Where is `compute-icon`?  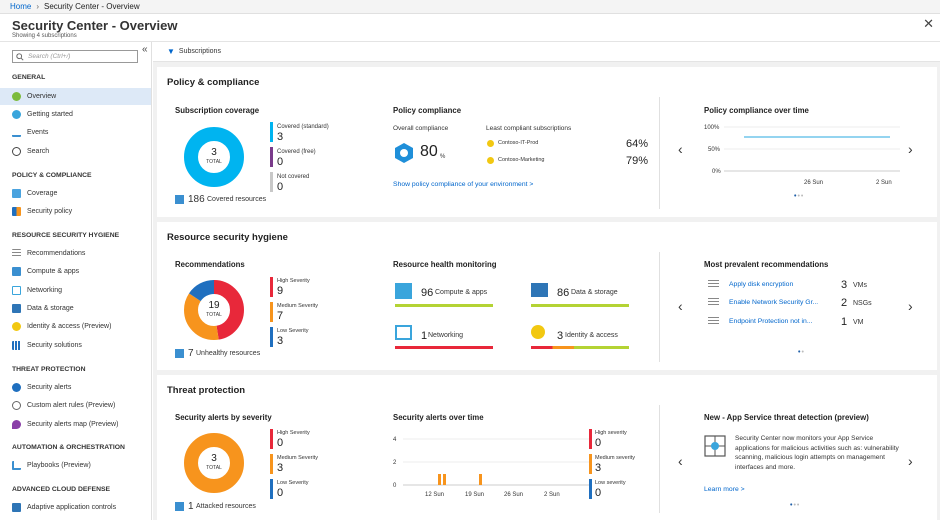 compute-icon is located at coordinates (403, 291).